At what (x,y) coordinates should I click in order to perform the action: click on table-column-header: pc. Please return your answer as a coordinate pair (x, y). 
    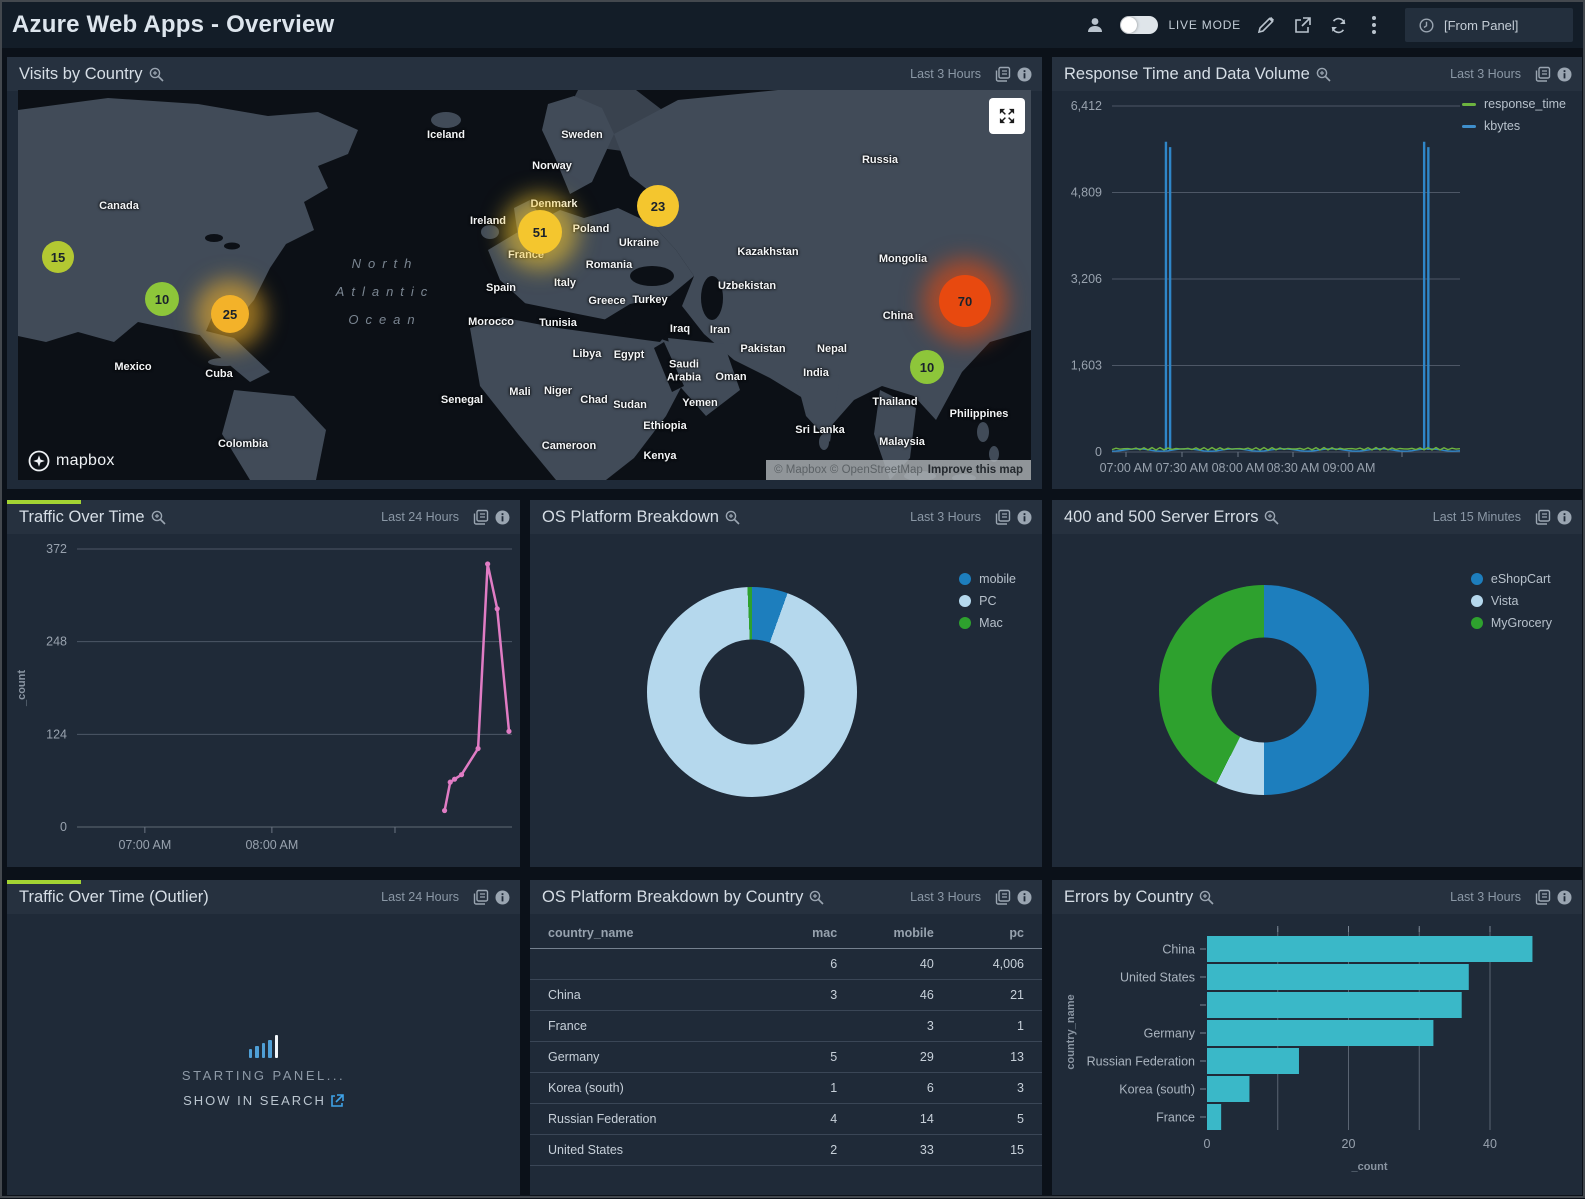
    Looking at the image, I should click on (990, 933).